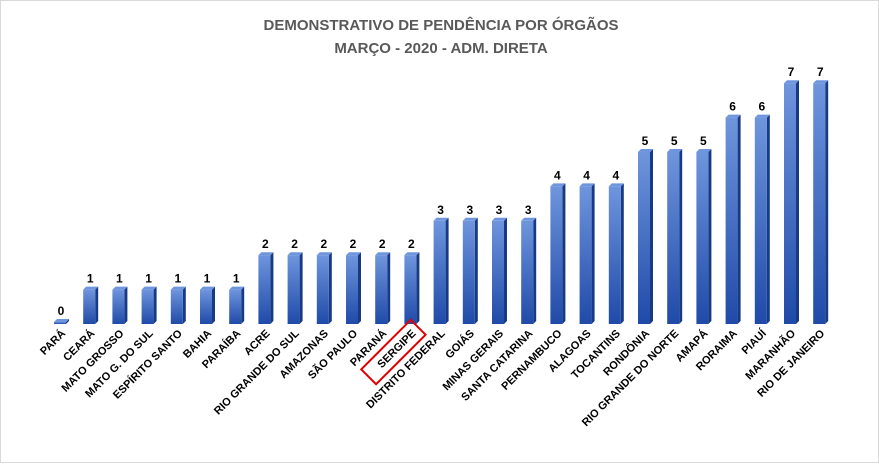 Image resolution: width=879 pixels, height=464 pixels. What do you see at coordinates (61, 311) in the screenshot?
I see `value-label: 0` at bounding box center [61, 311].